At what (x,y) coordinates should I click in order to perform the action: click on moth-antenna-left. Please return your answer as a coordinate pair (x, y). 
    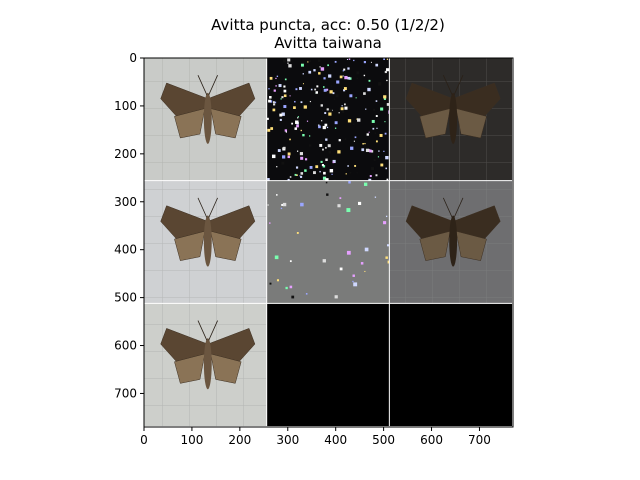
    Looking at the image, I should click on (202, 207).